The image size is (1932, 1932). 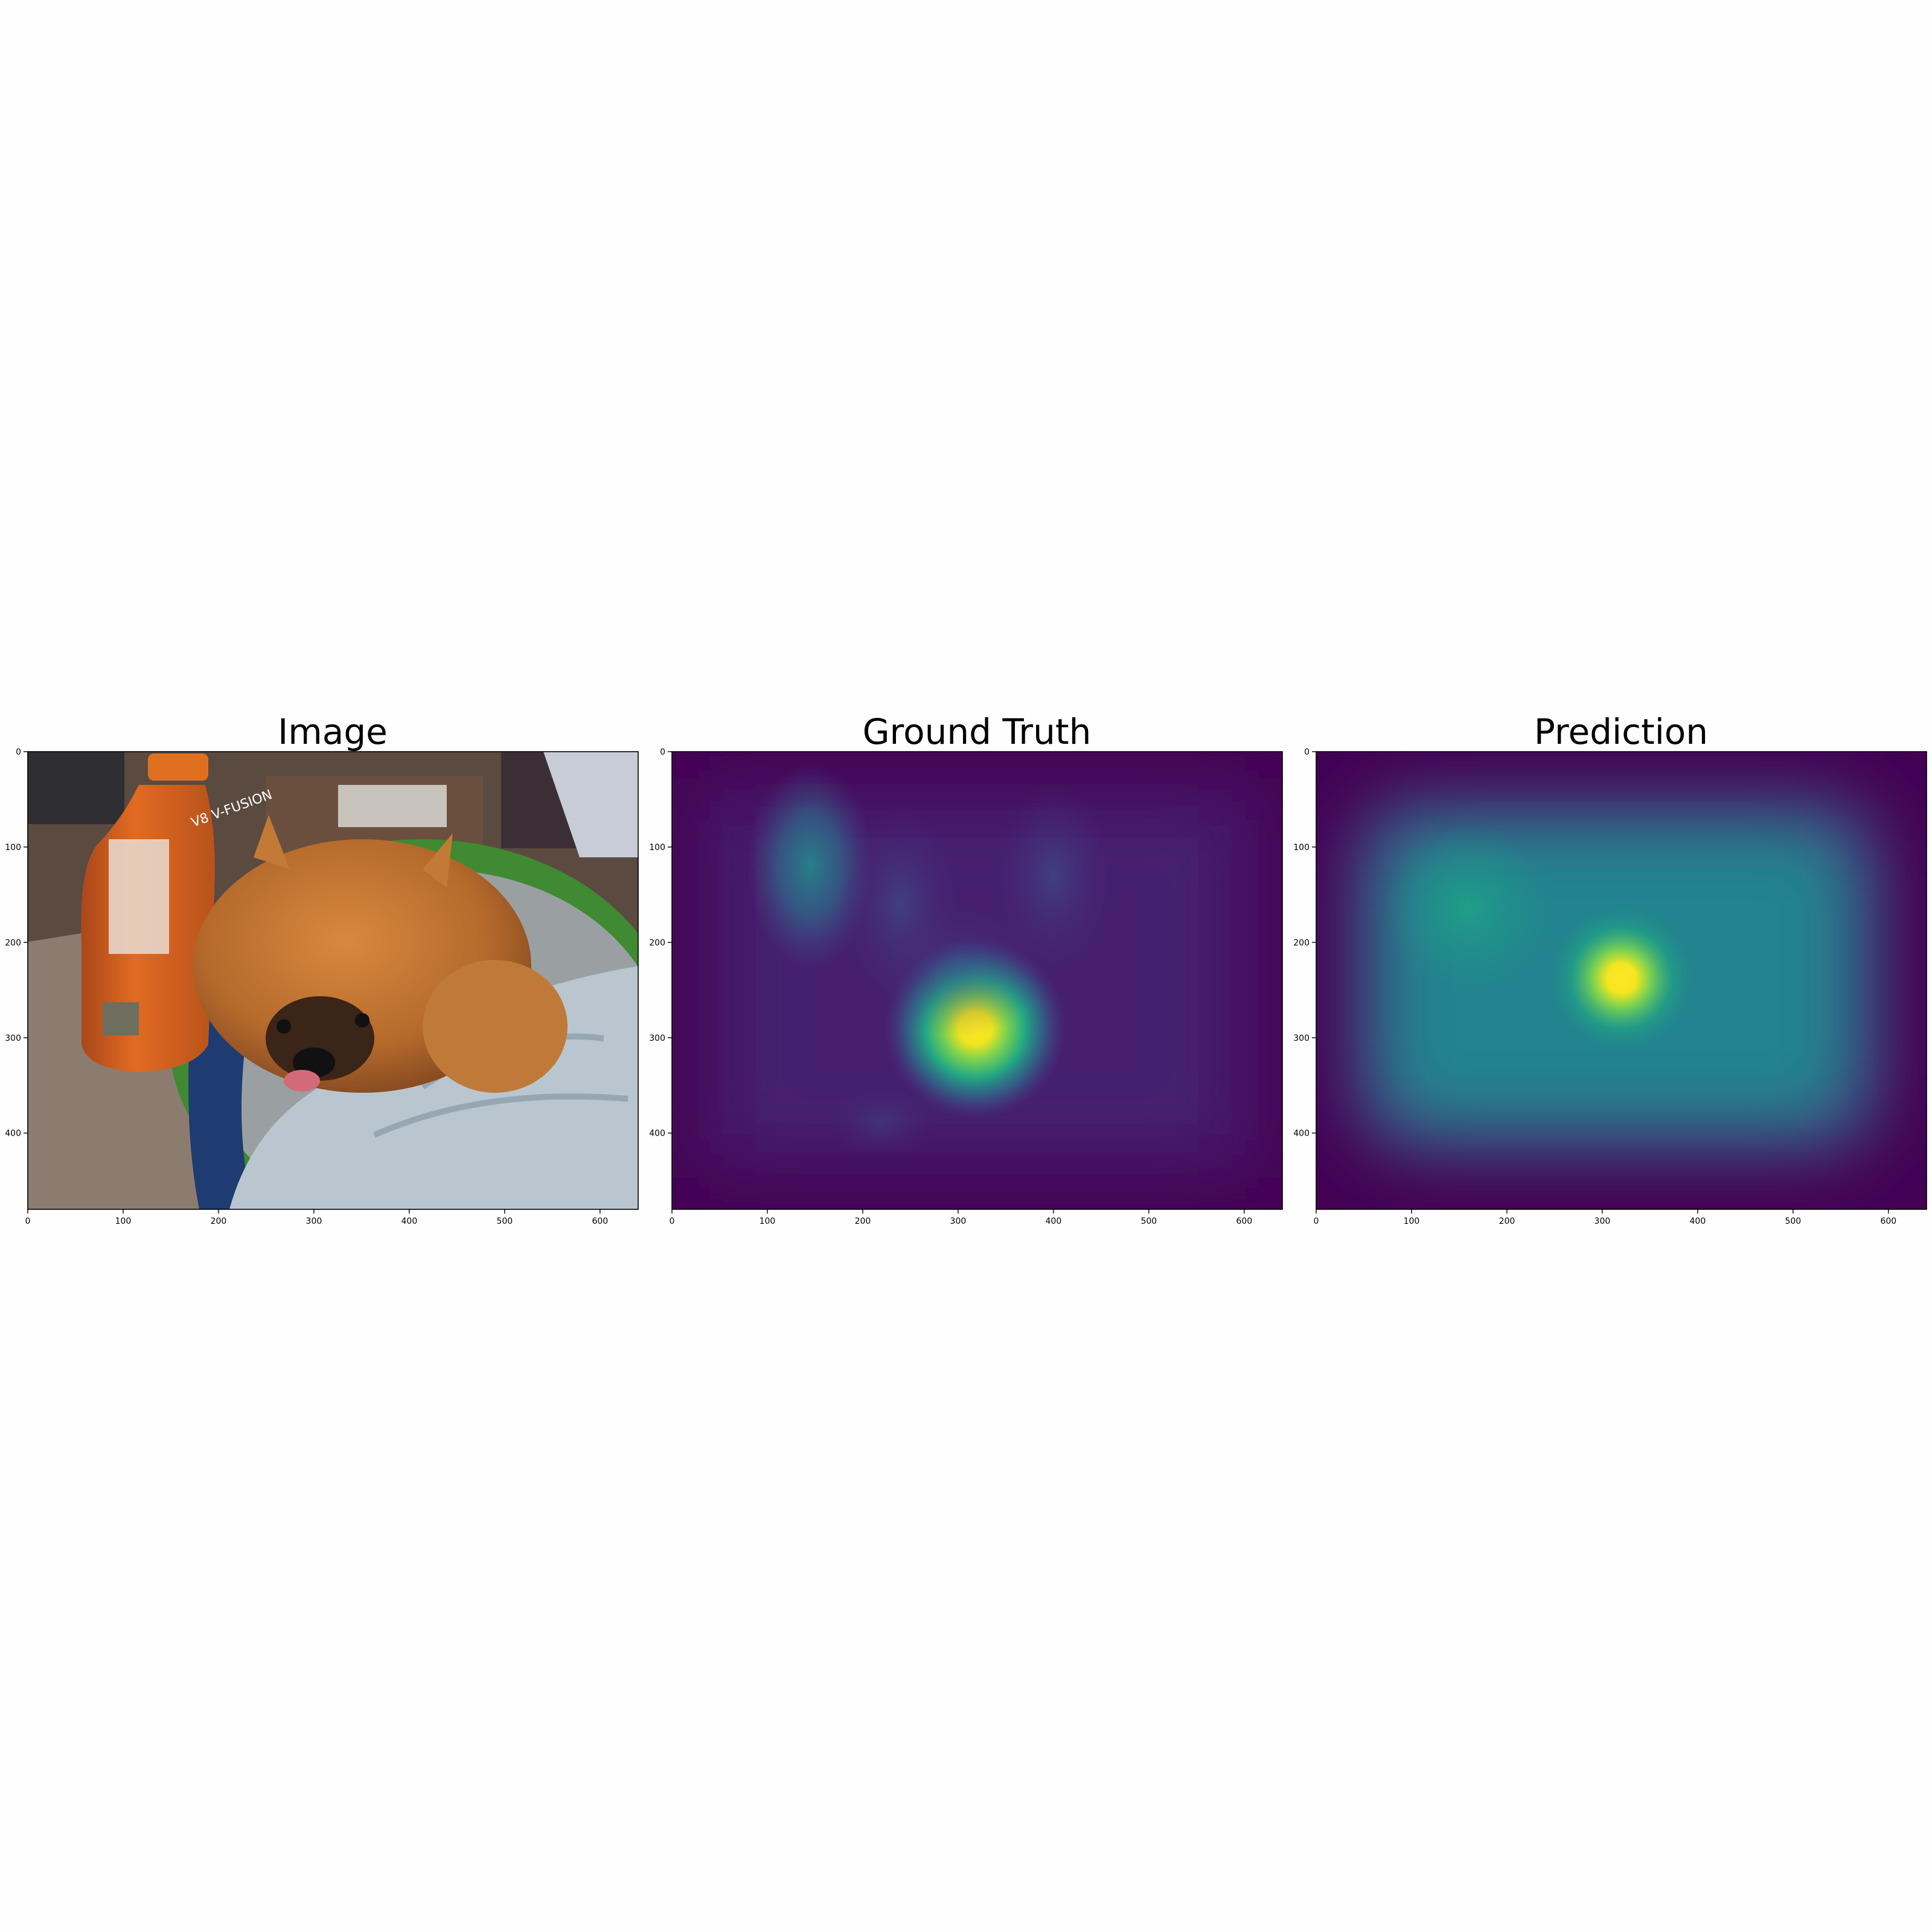 I want to click on dog, so click(x=381, y=954).